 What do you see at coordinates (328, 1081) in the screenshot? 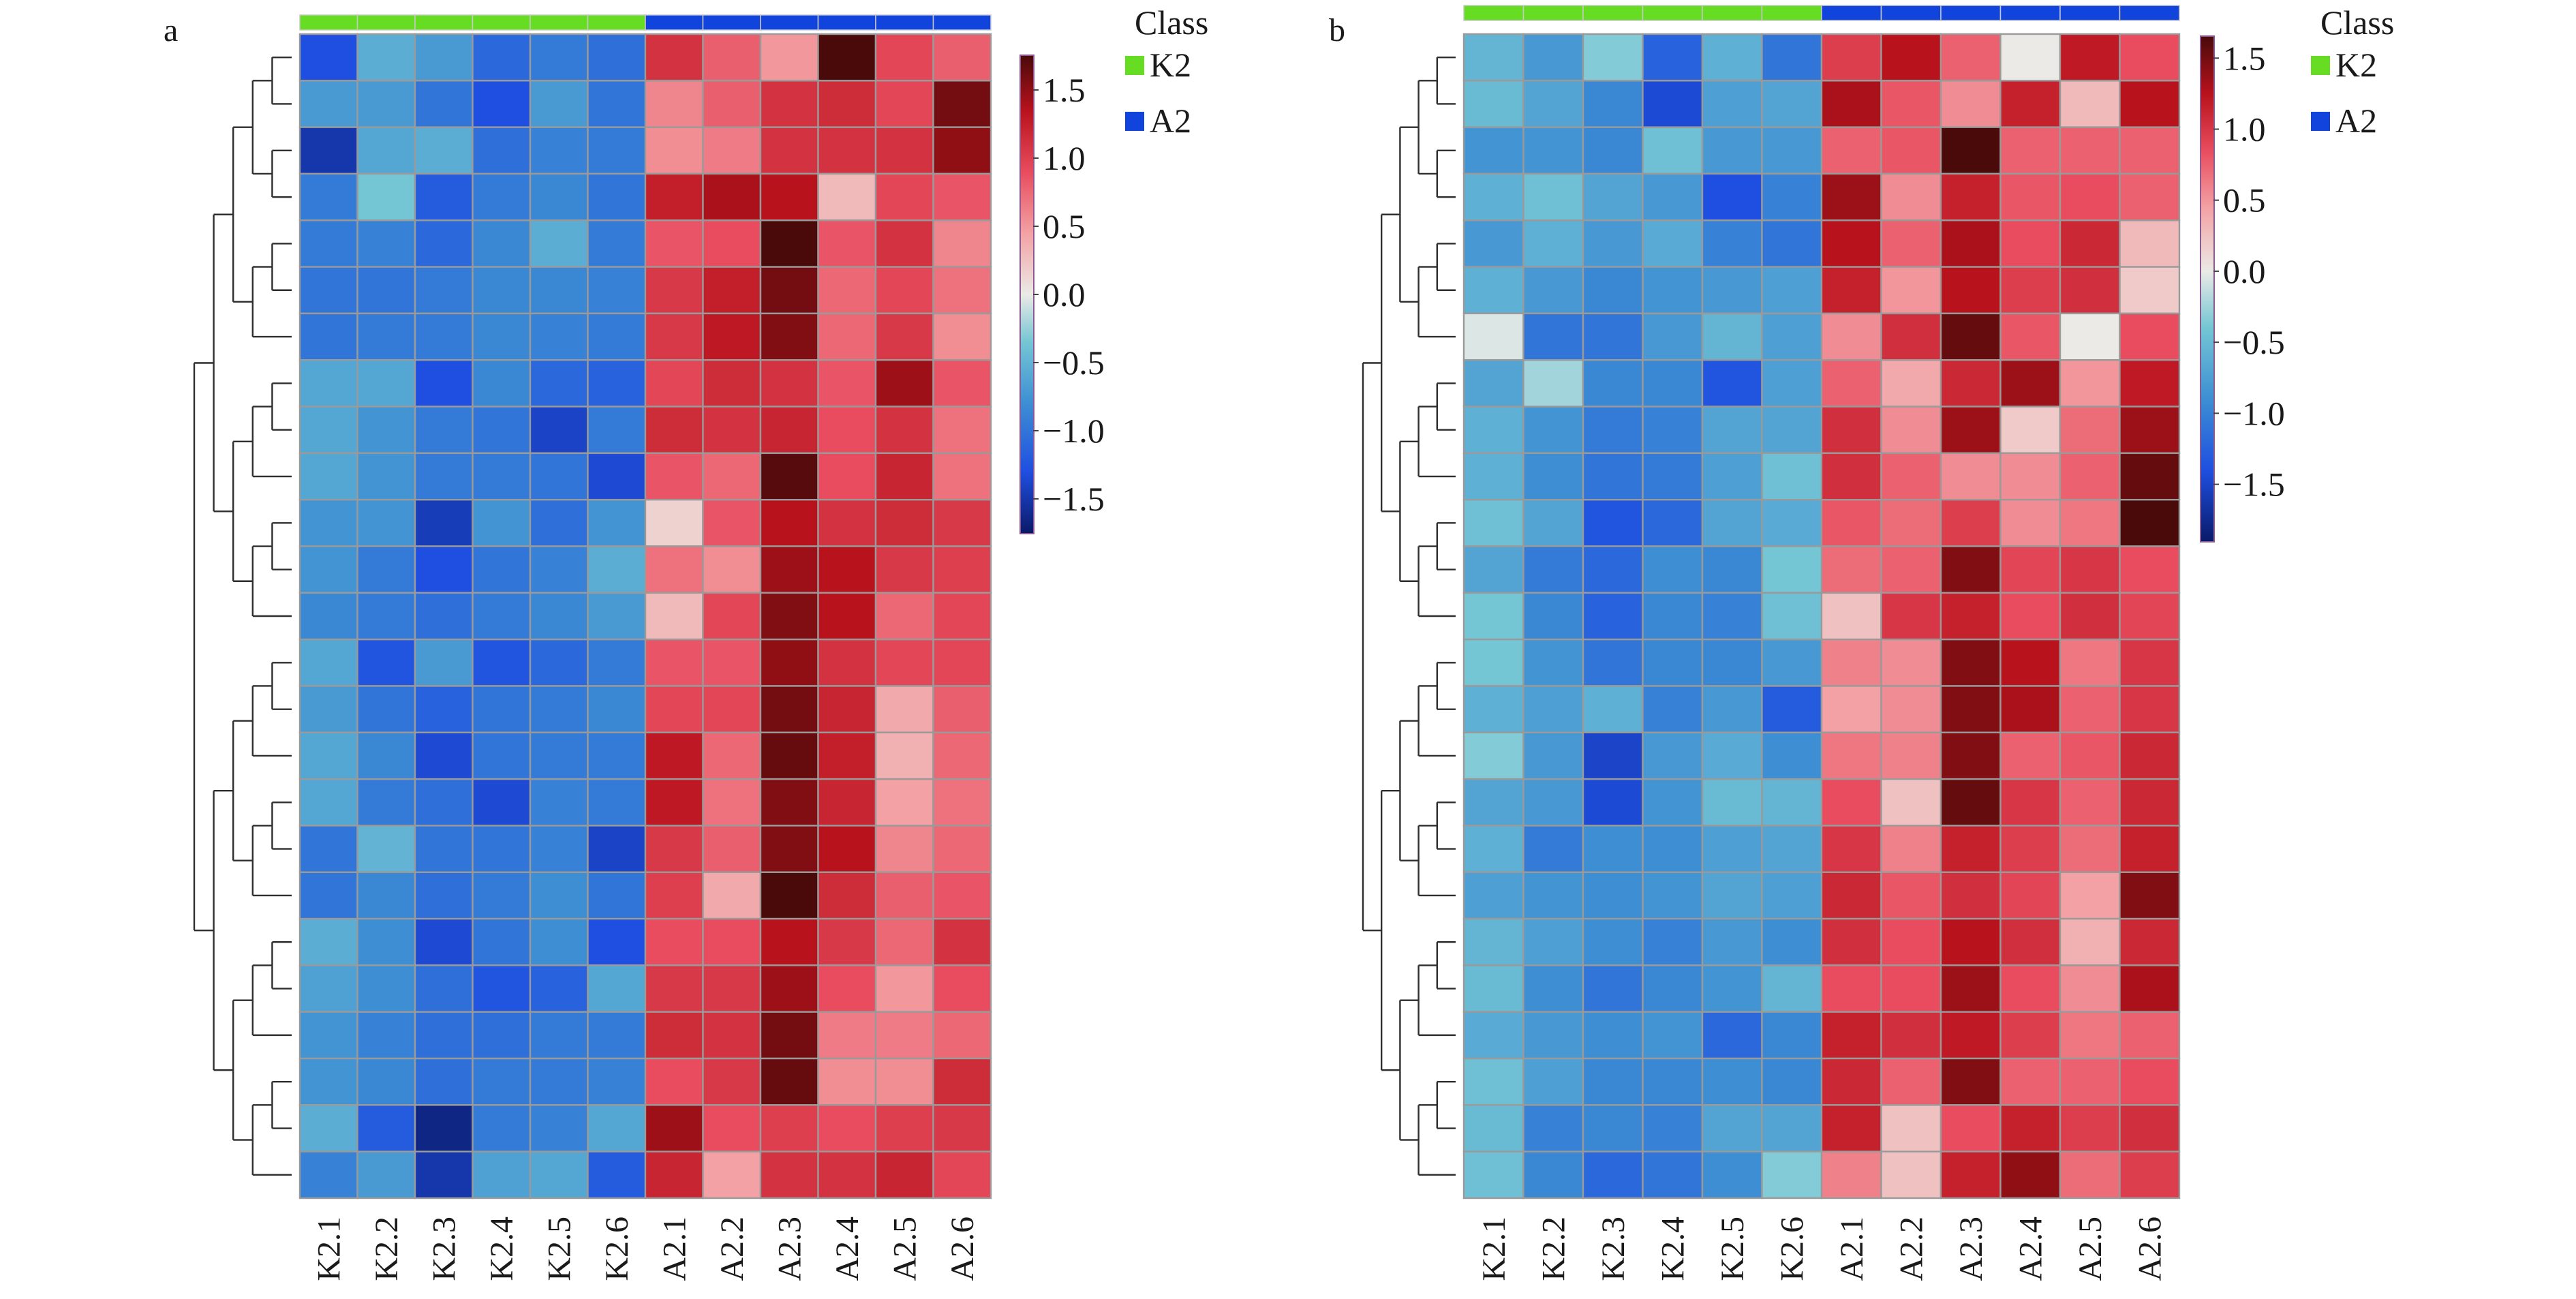
I see `heatmap-cell-a-r23-c1` at bounding box center [328, 1081].